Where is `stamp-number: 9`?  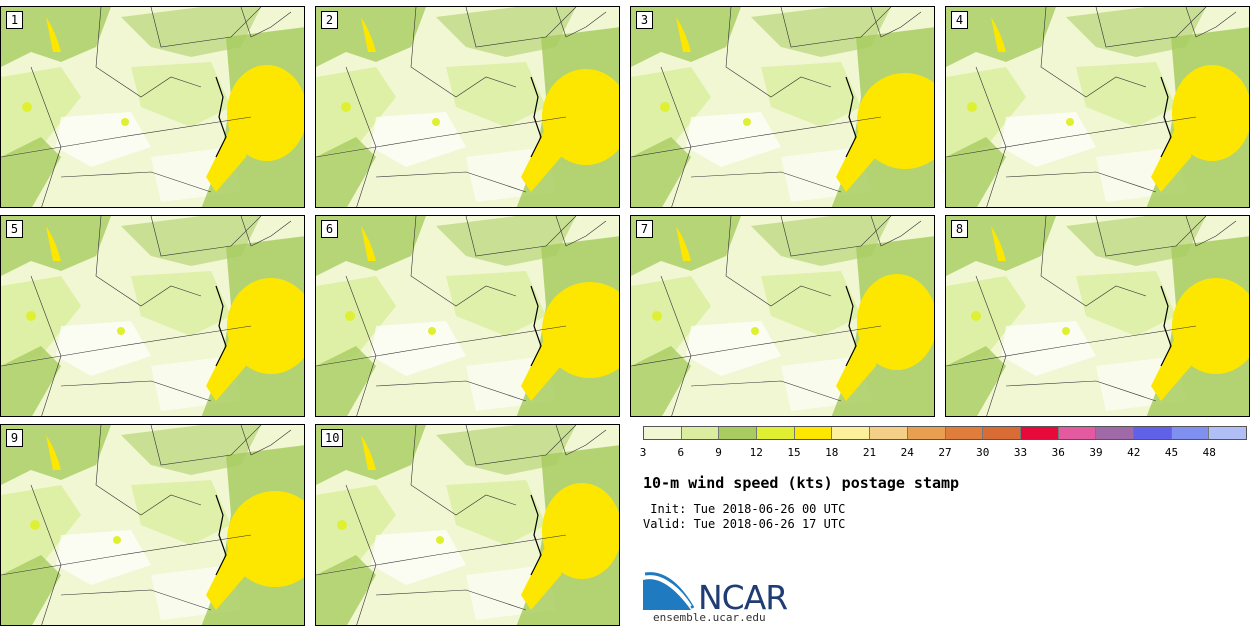 stamp-number: 9 is located at coordinates (14, 438).